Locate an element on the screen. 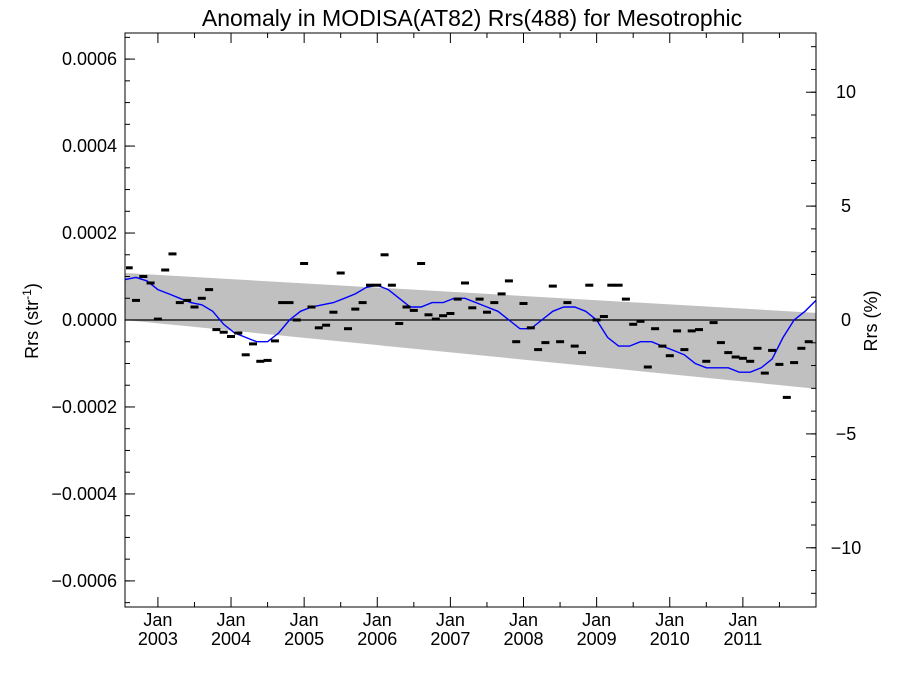  y-right-tick-label: 10 is located at coordinates (846, 92).